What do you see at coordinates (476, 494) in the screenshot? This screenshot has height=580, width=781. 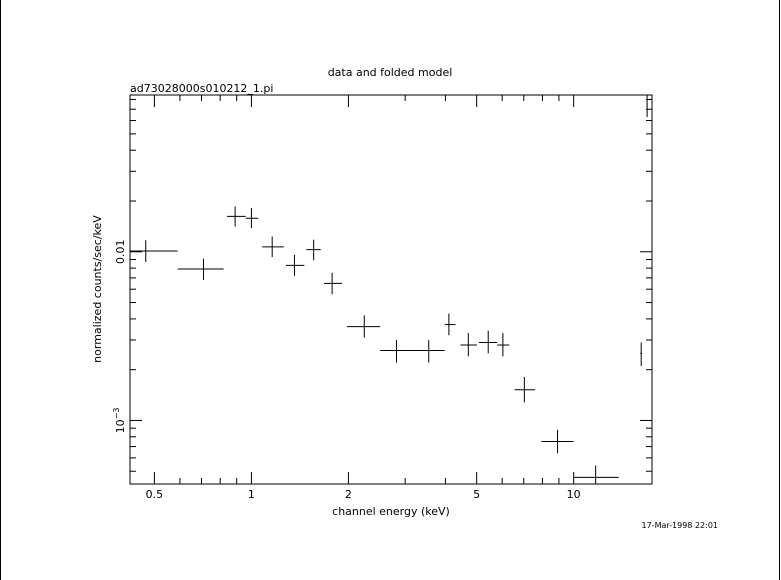 I see `x-tick-label: 5` at bounding box center [476, 494].